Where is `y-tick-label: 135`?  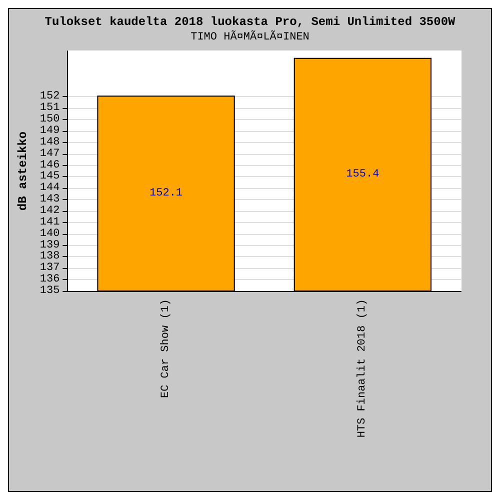 y-tick-label: 135 is located at coordinates (50, 291).